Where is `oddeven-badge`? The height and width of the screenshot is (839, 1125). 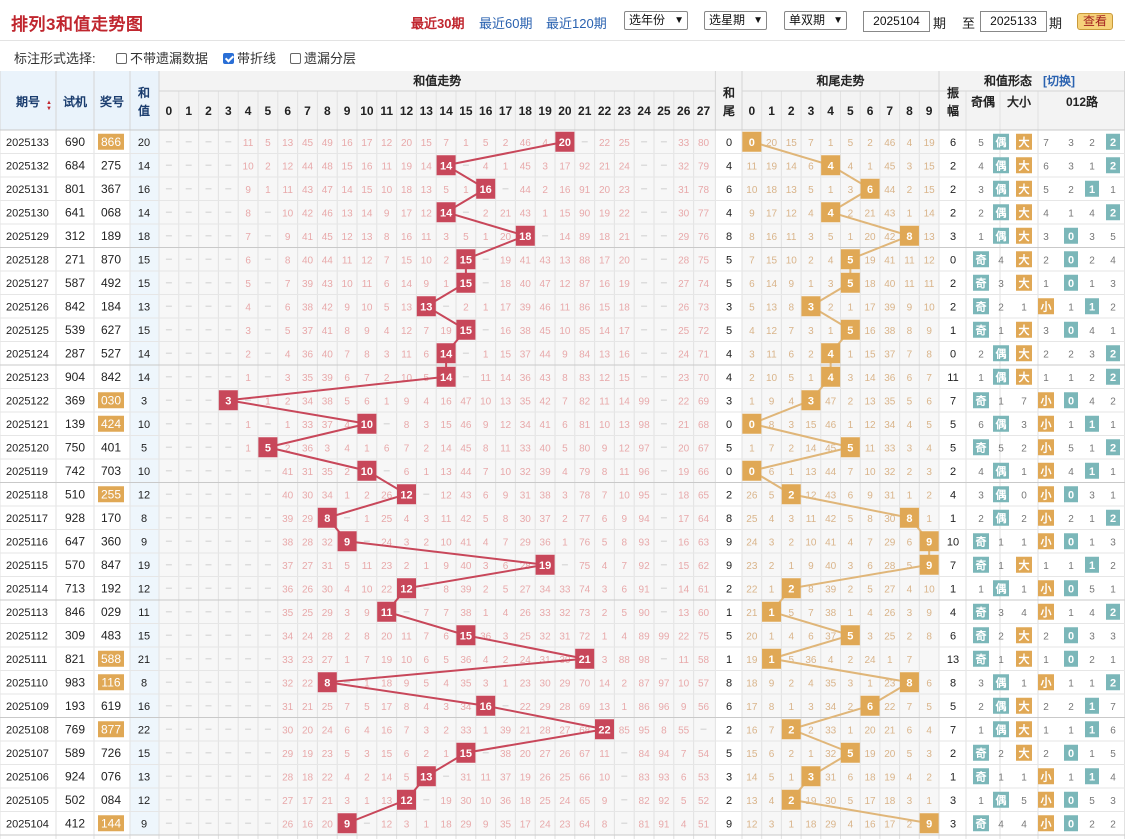 oddeven-badge is located at coordinates (1001, 188).